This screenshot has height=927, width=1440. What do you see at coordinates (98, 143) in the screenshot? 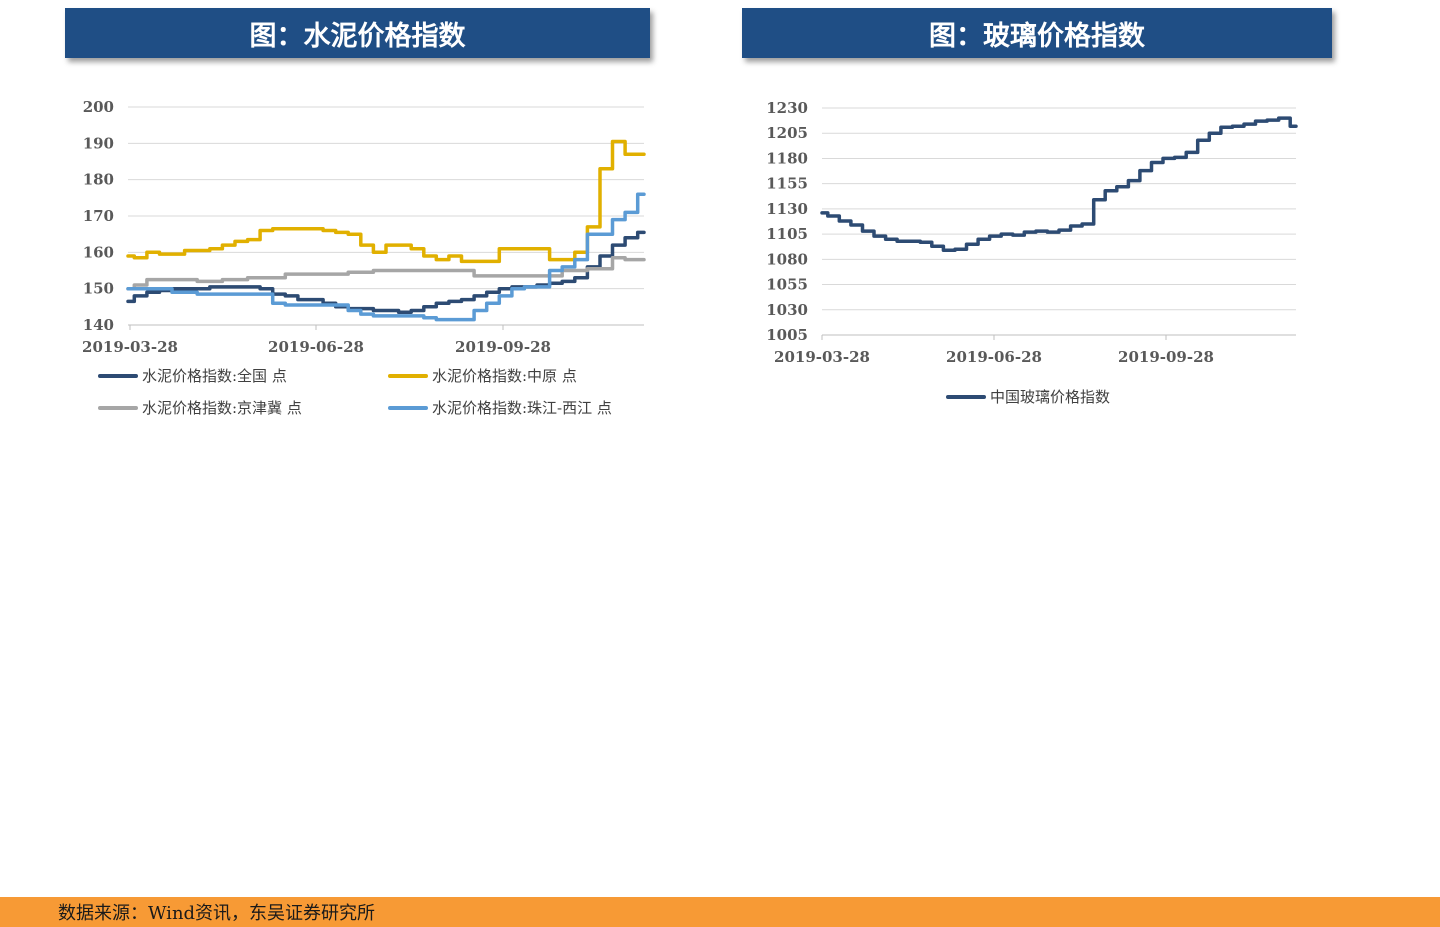
I see `y-tick-label: 190` at bounding box center [98, 143].